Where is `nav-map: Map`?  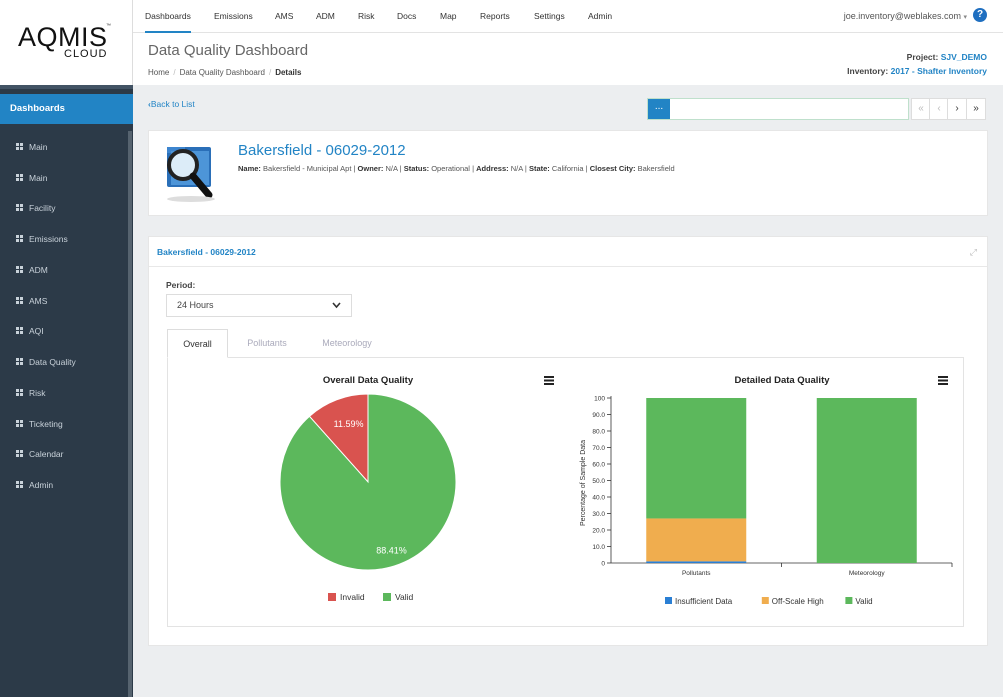
nav-map: Map is located at coordinates (448, 16).